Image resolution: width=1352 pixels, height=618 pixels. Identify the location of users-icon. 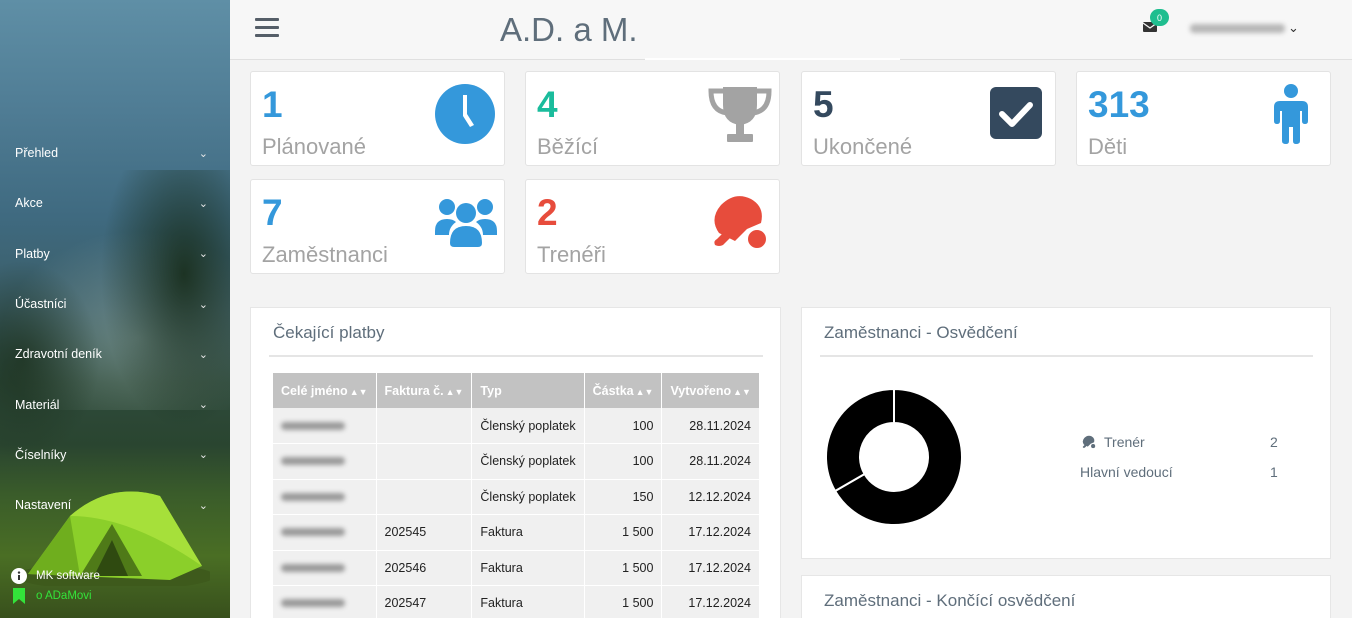
(466, 223).